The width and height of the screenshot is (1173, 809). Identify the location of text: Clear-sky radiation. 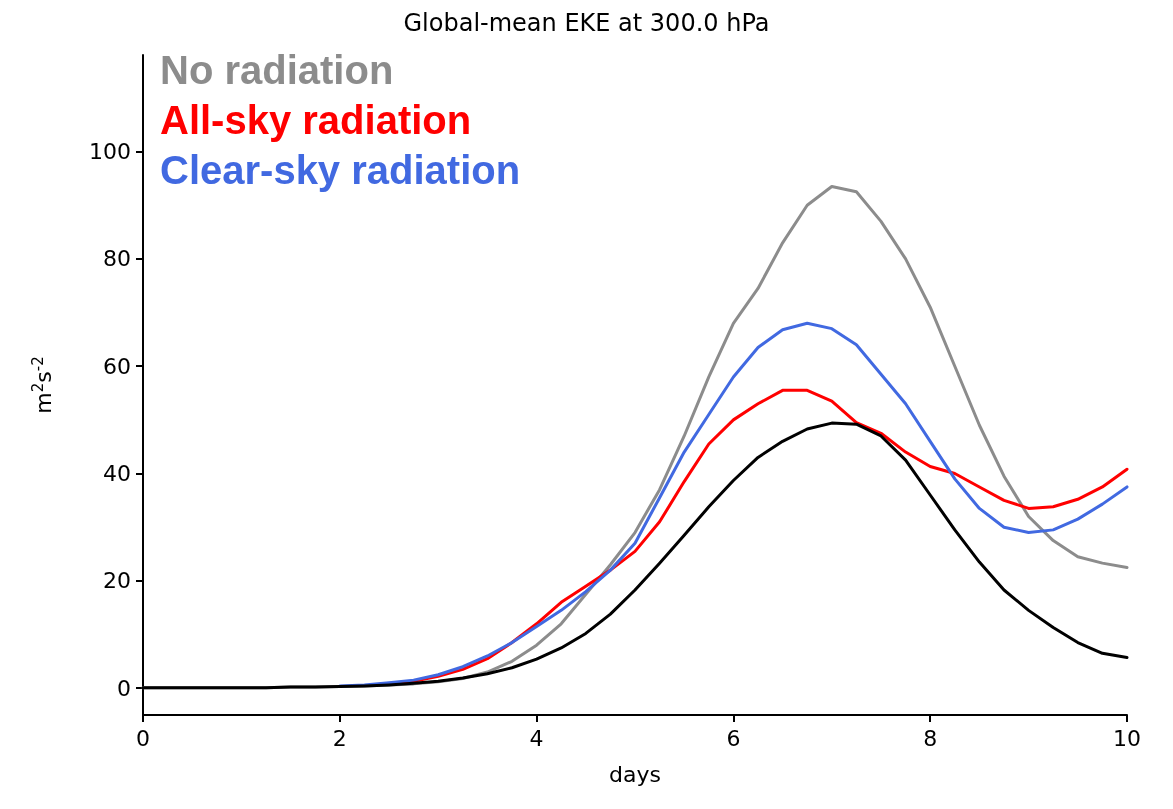
(340, 170).